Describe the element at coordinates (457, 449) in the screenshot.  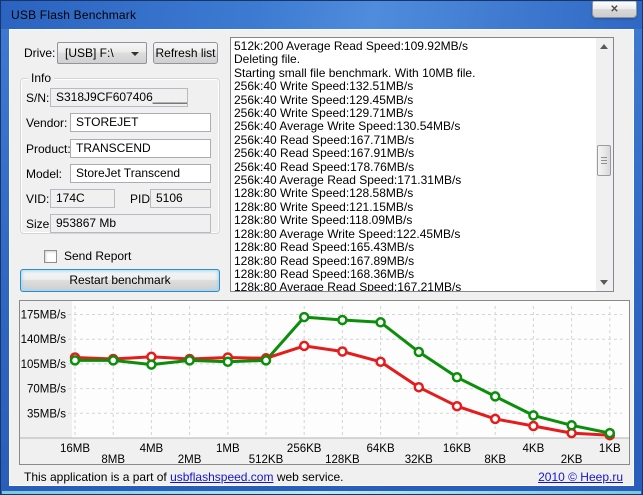
I see `x-tick-label: 16KB` at that location.